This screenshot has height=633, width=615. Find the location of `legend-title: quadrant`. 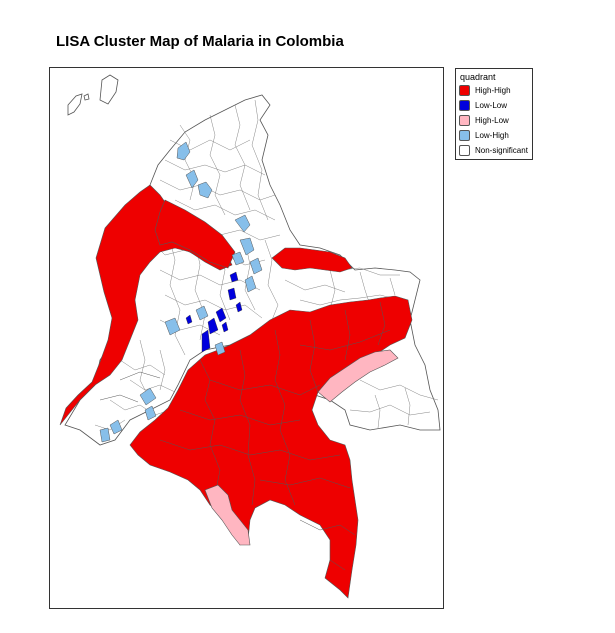

legend-title: quadrant is located at coordinates (478, 77).